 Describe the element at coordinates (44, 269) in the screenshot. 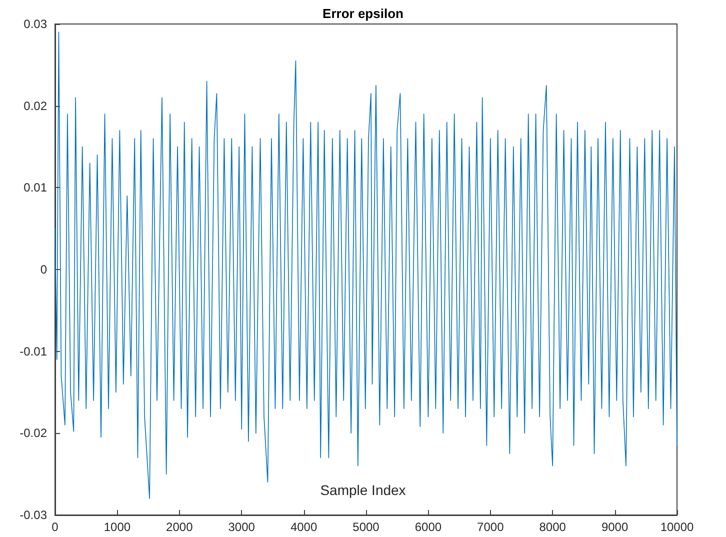

I see `y-tick-label: 0` at that location.